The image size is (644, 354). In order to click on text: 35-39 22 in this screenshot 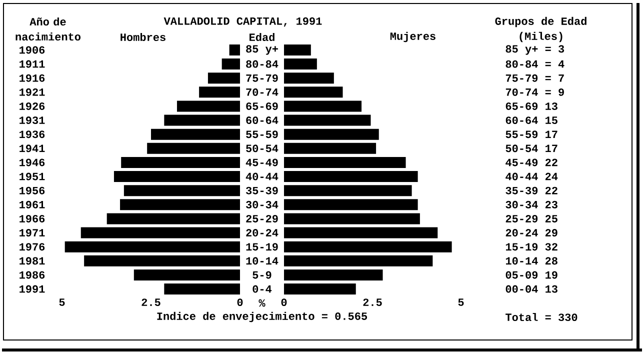, I will do `click(532, 190)`.